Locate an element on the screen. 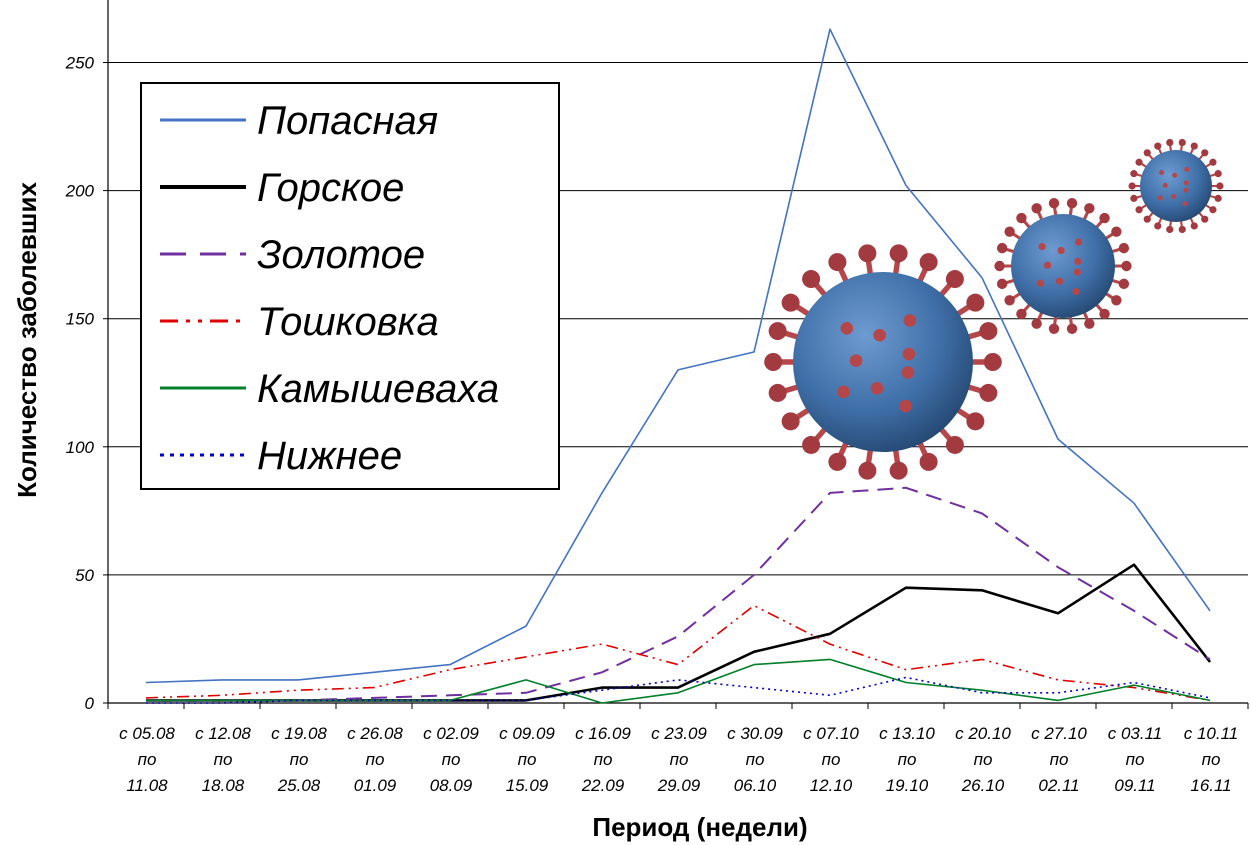 The width and height of the screenshot is (1250, 845). y-tick-label: 200 is located at coordinates (80, 191).